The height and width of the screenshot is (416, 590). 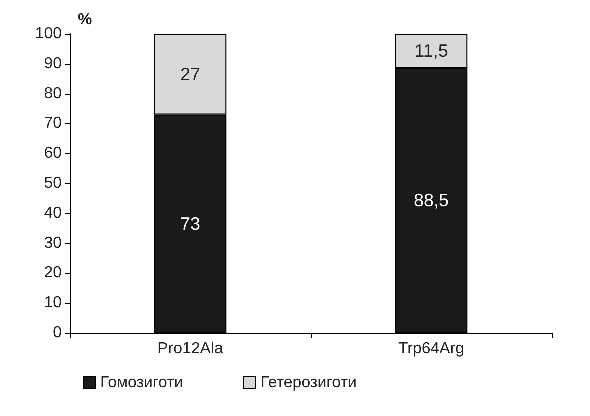 What do you see at coordinates (53, 123) in the screenshot?
I see `y-tick-label: 70` at bounding box center [53, 123].